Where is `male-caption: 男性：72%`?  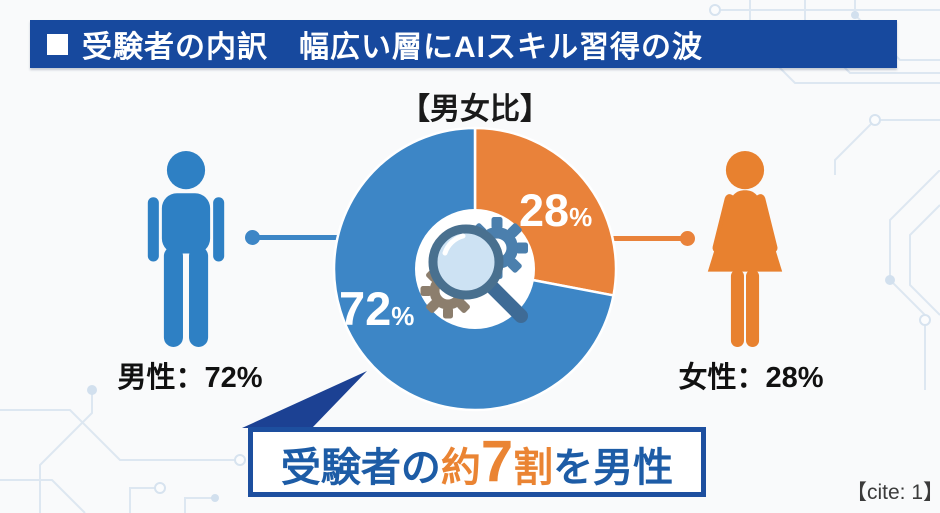 male-caption: 男性：72% is located at coordinates (190, 378).